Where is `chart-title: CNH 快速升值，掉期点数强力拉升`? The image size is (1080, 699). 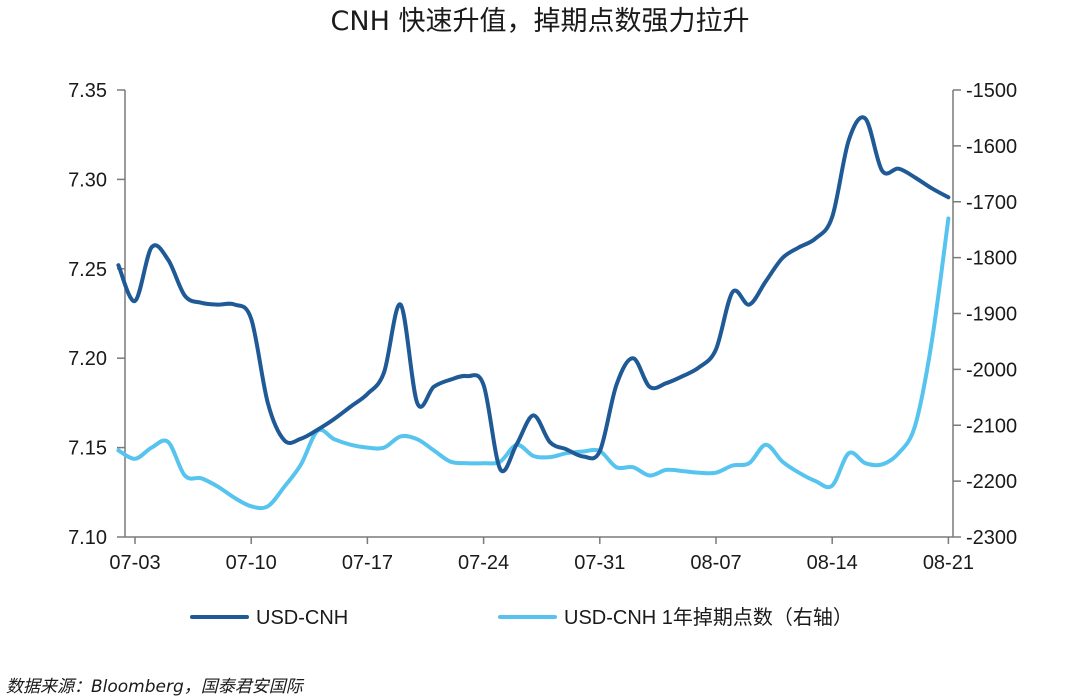 chart-title: CNH 快速升值，掉期点数强力拉升 is located at coordinates (540, 21).